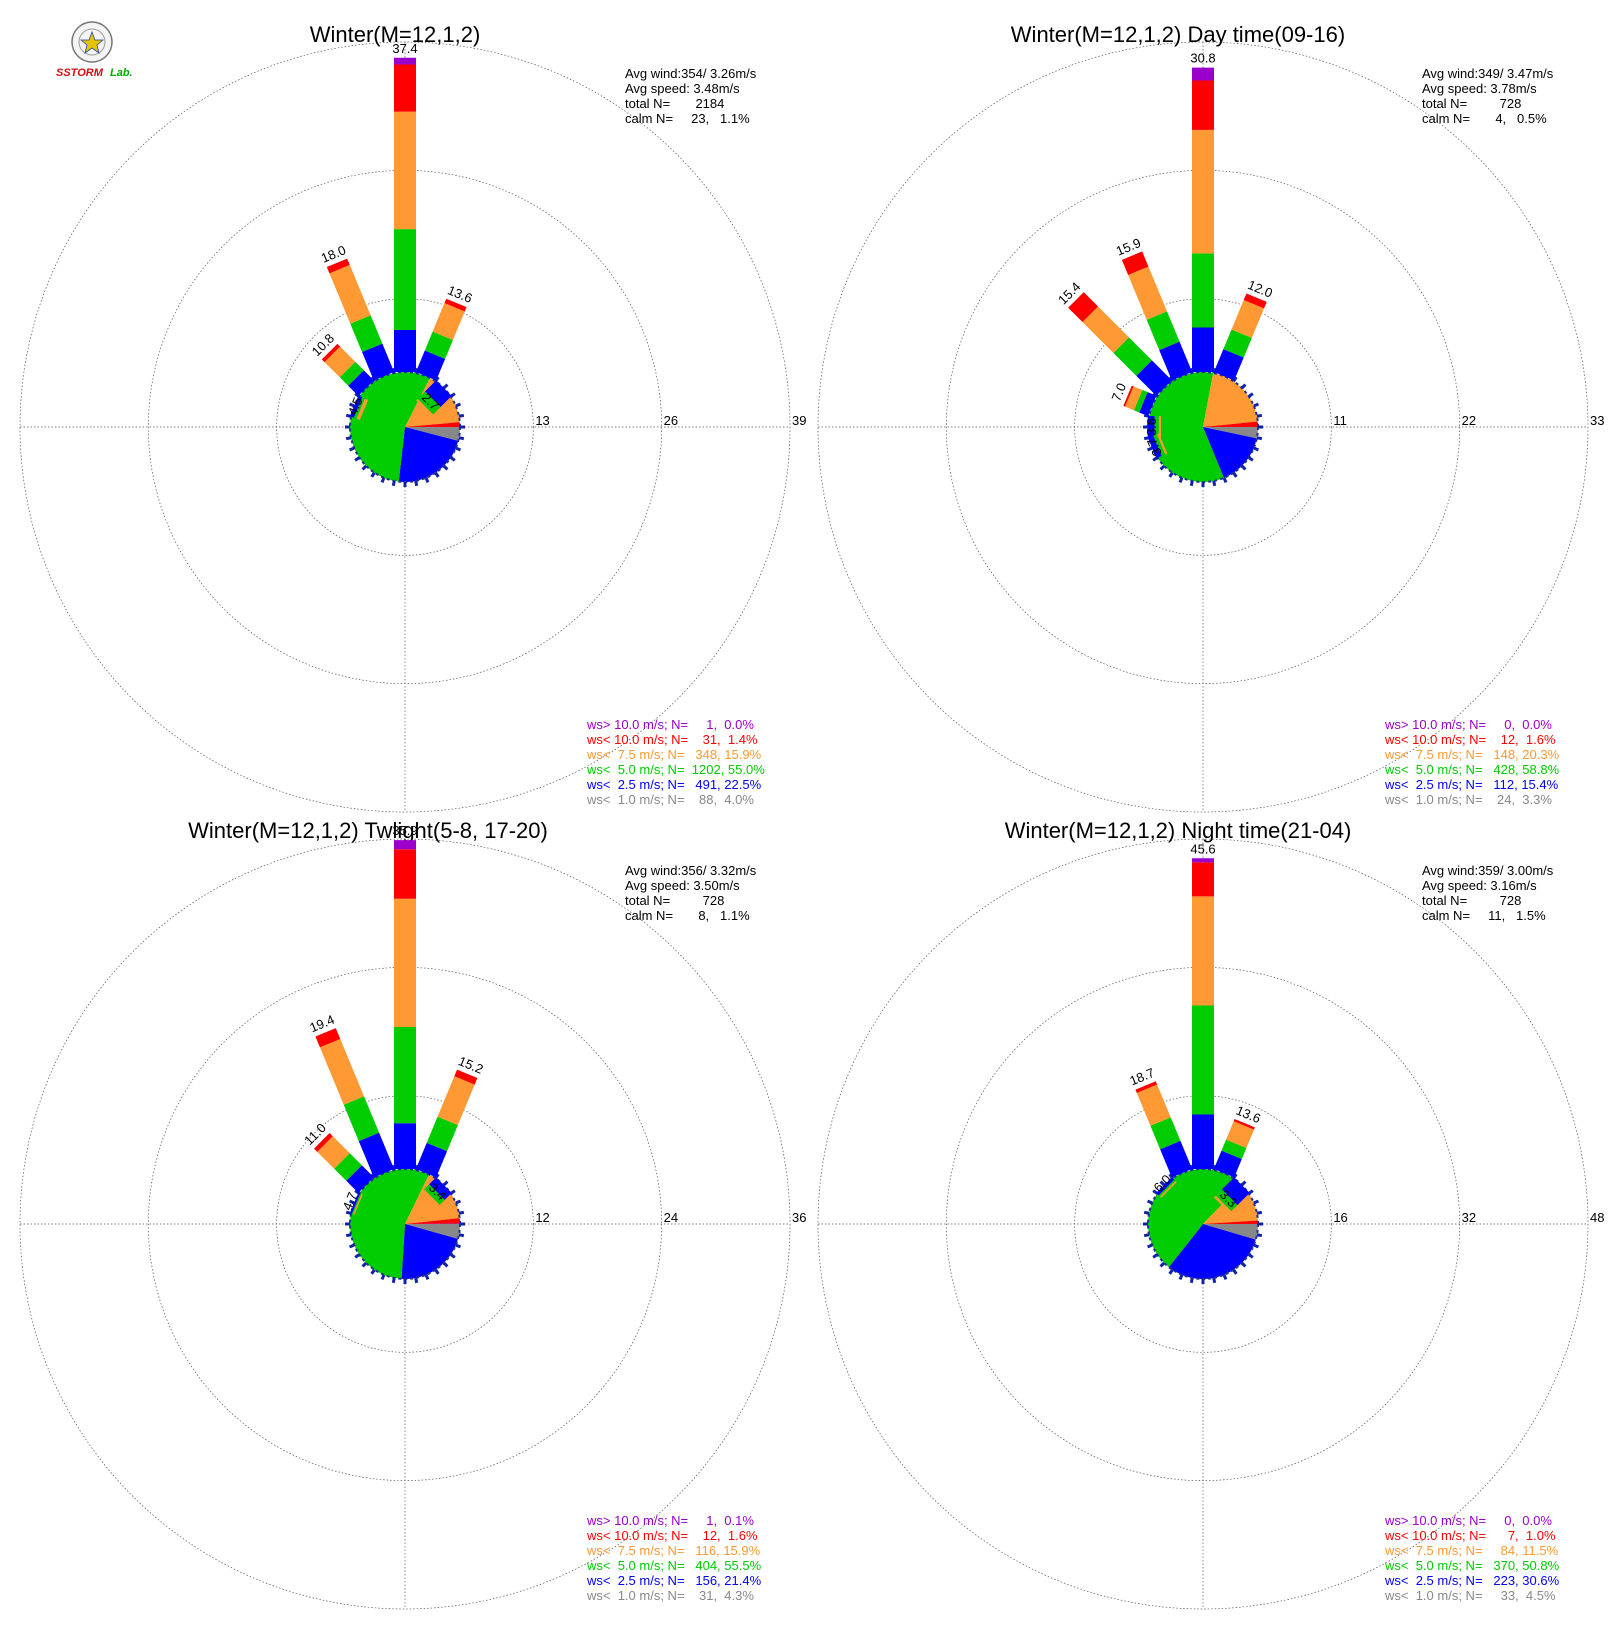 The image size is (1620, 1640). Describe the element at coordinates (1597, 1217) in the screenshot. I see `ring-label-3: 48` at that location.